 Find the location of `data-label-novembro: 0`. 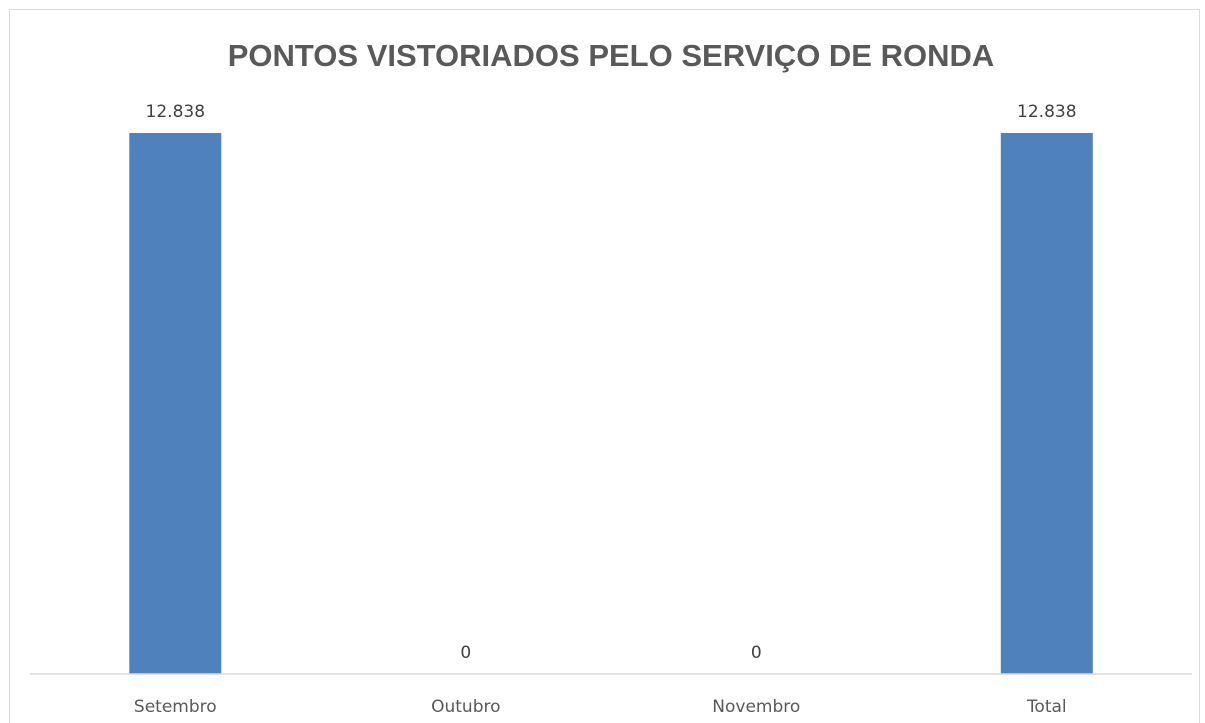

data-label-novembro: 0 is located at coordinates (756, 653).